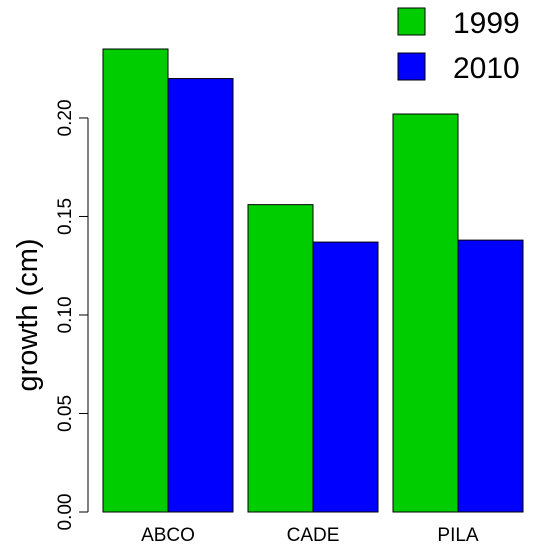 The image size is (541, 550). I want to click on y-axis: 0.00 0.05 0.10 0.15 0.20, so click(72, 315).